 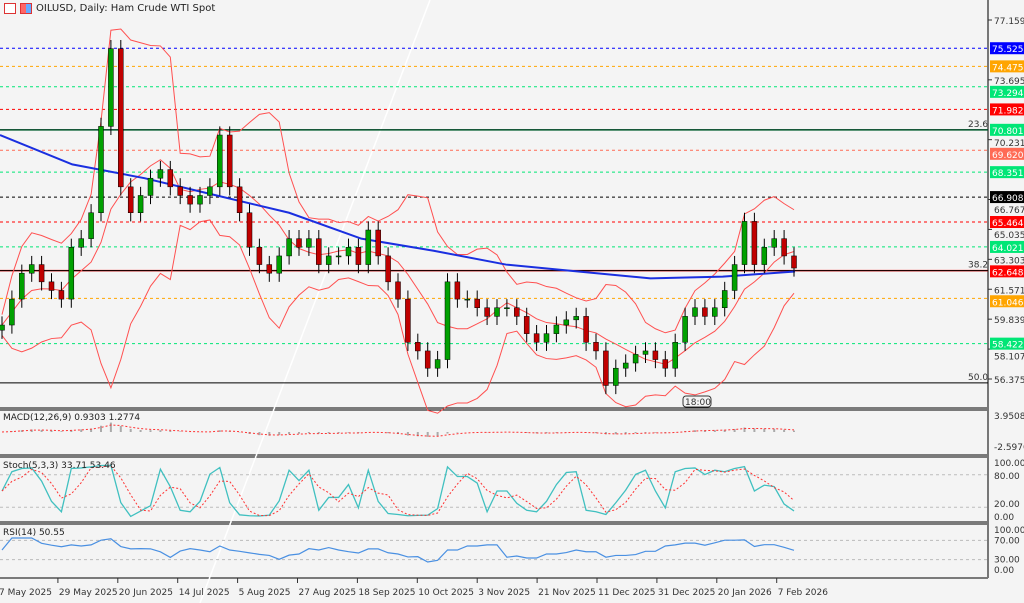 I want to click on price-level-label: 62.648, so click(x=1008, y=273).